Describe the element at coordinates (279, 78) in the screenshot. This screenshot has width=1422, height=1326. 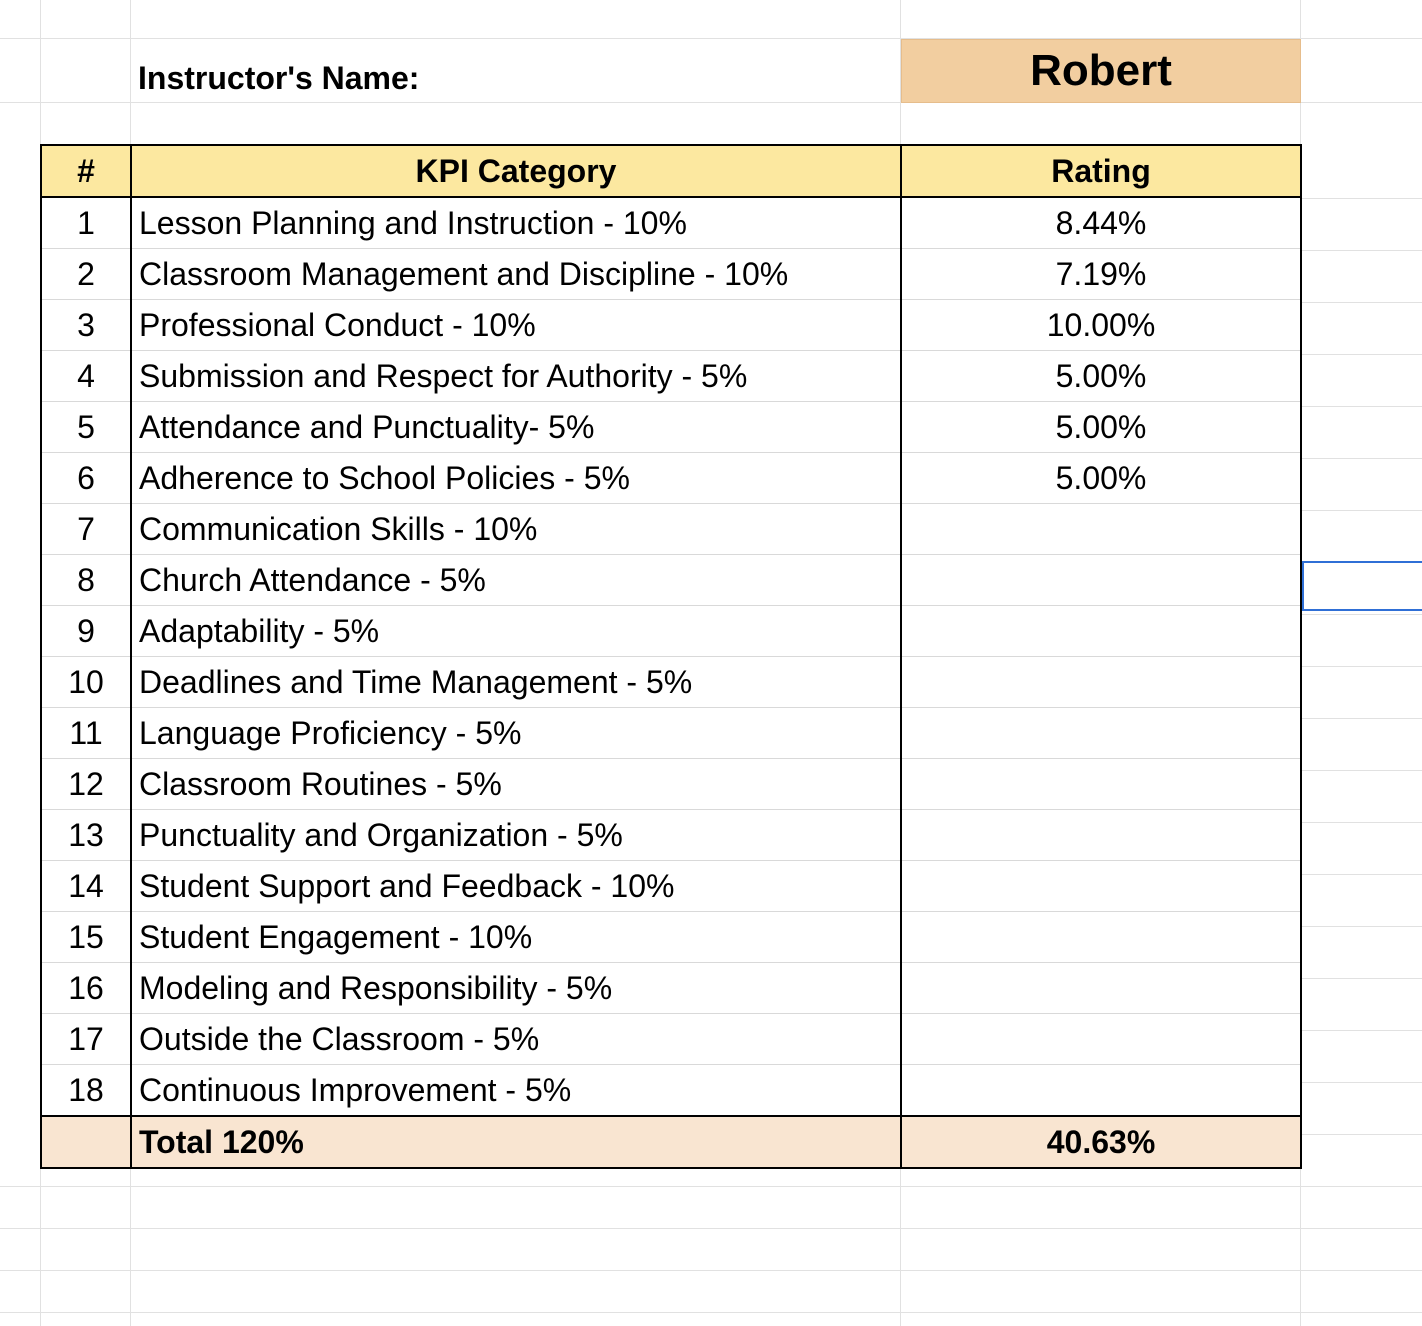
I see `instructor-name-label: Instructor's Name:` at that location.